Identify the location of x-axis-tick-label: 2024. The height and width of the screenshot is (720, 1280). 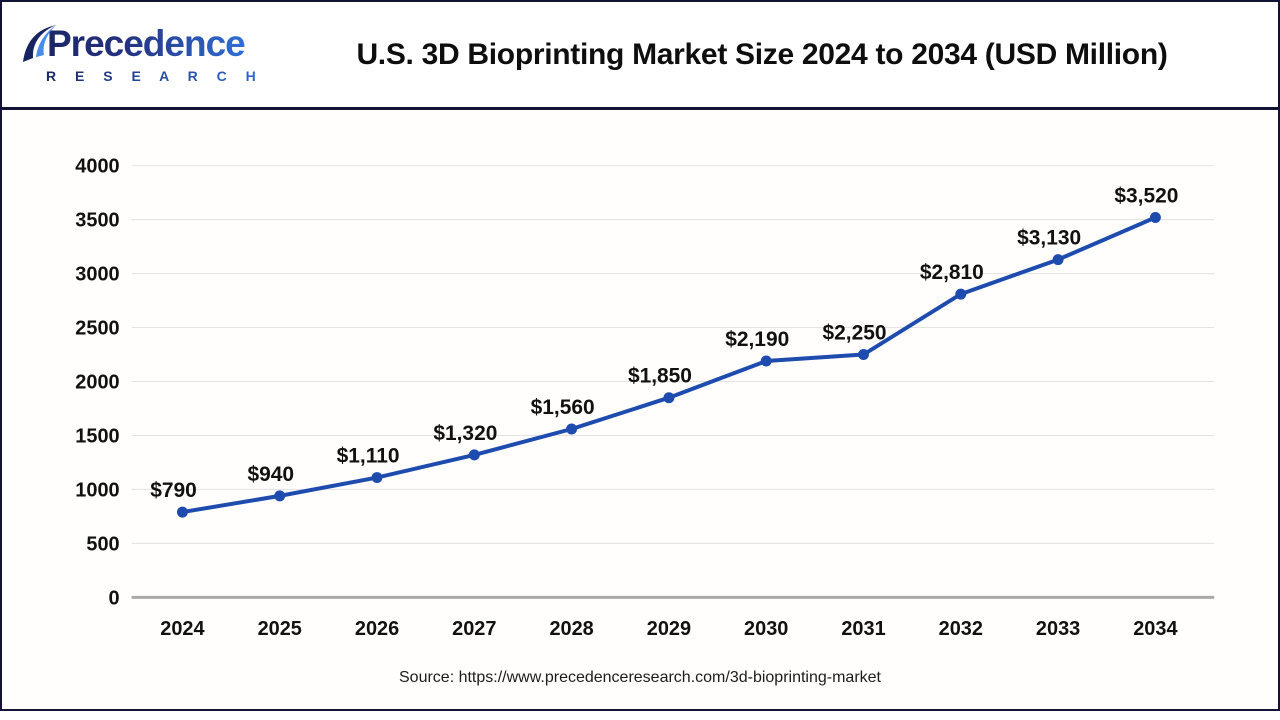
(182, 629).